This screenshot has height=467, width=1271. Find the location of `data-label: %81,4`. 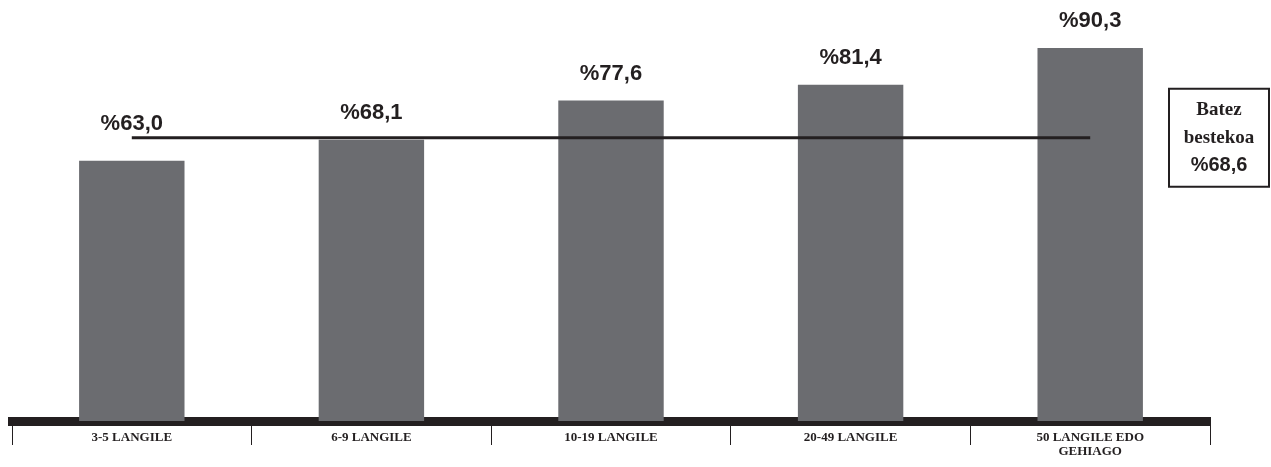

data-label: %81,4 is located at coordinates (851, 56).